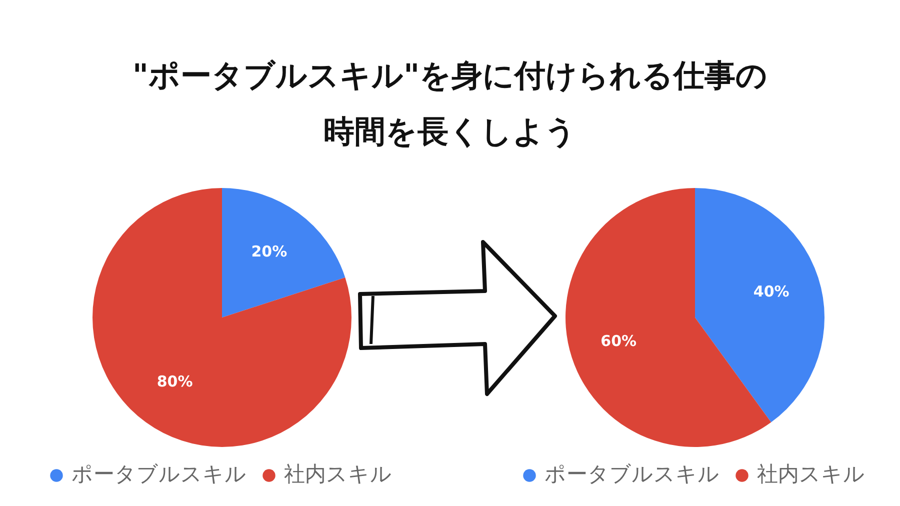  What do you see at coordinates (618, 341) in the screenshot?
I see `data-label: 60%` at bounding box center [618, 341].